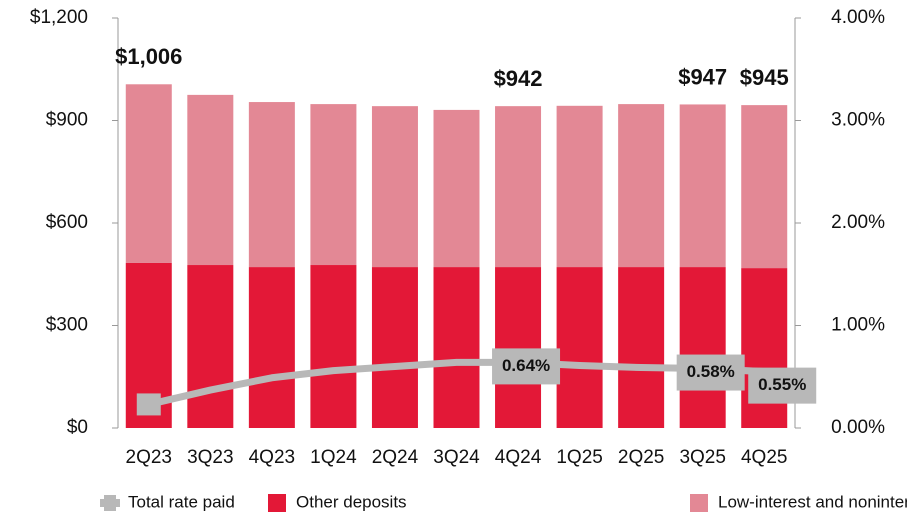 The width and height of the screenshot is (907, 517). Describe the element at coordinates (67, 325) in the screenshot. I see `y-tick-label: $300` at that location.